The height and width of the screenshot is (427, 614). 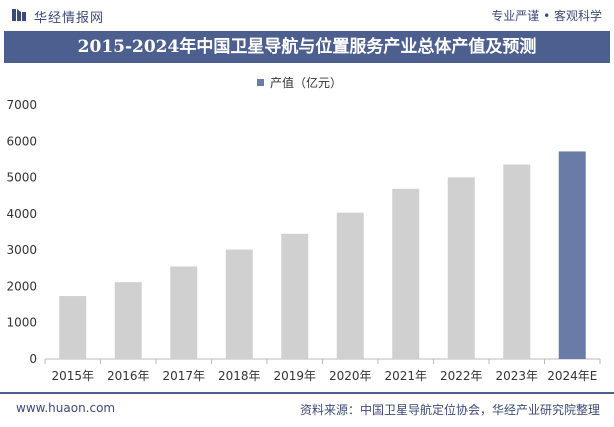 What do you see at coordinates (72, 376) in the screenshot?
I see `x-tick-label: 2015年` at bounding box center [72, 376].